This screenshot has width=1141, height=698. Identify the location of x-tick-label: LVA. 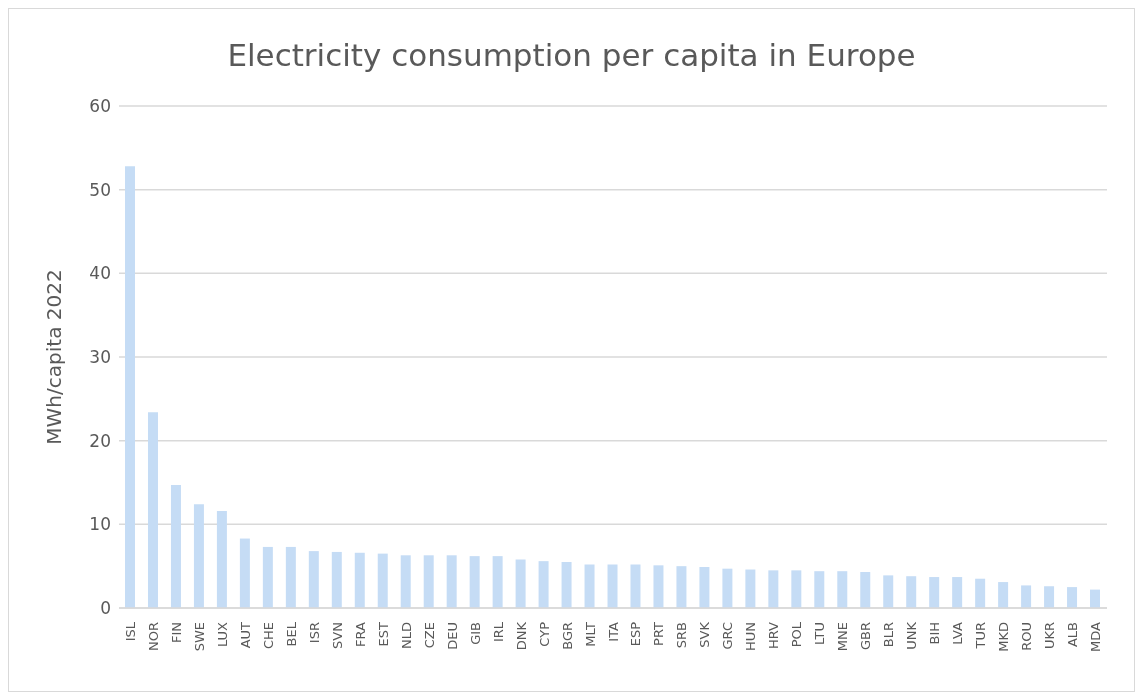
(958, 633).